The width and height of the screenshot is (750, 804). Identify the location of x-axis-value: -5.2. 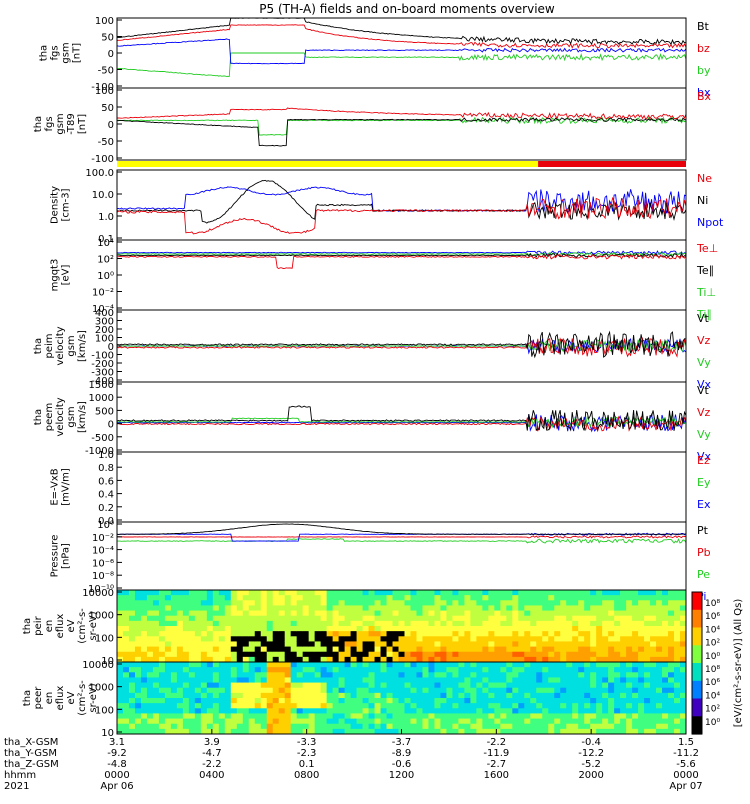
(591, 764).